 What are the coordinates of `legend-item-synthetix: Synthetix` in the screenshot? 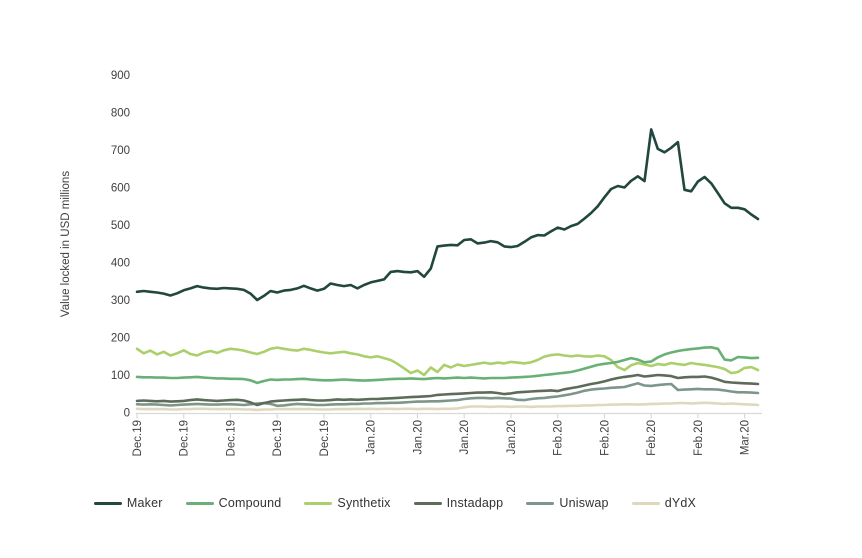 It's located at (347, 503).